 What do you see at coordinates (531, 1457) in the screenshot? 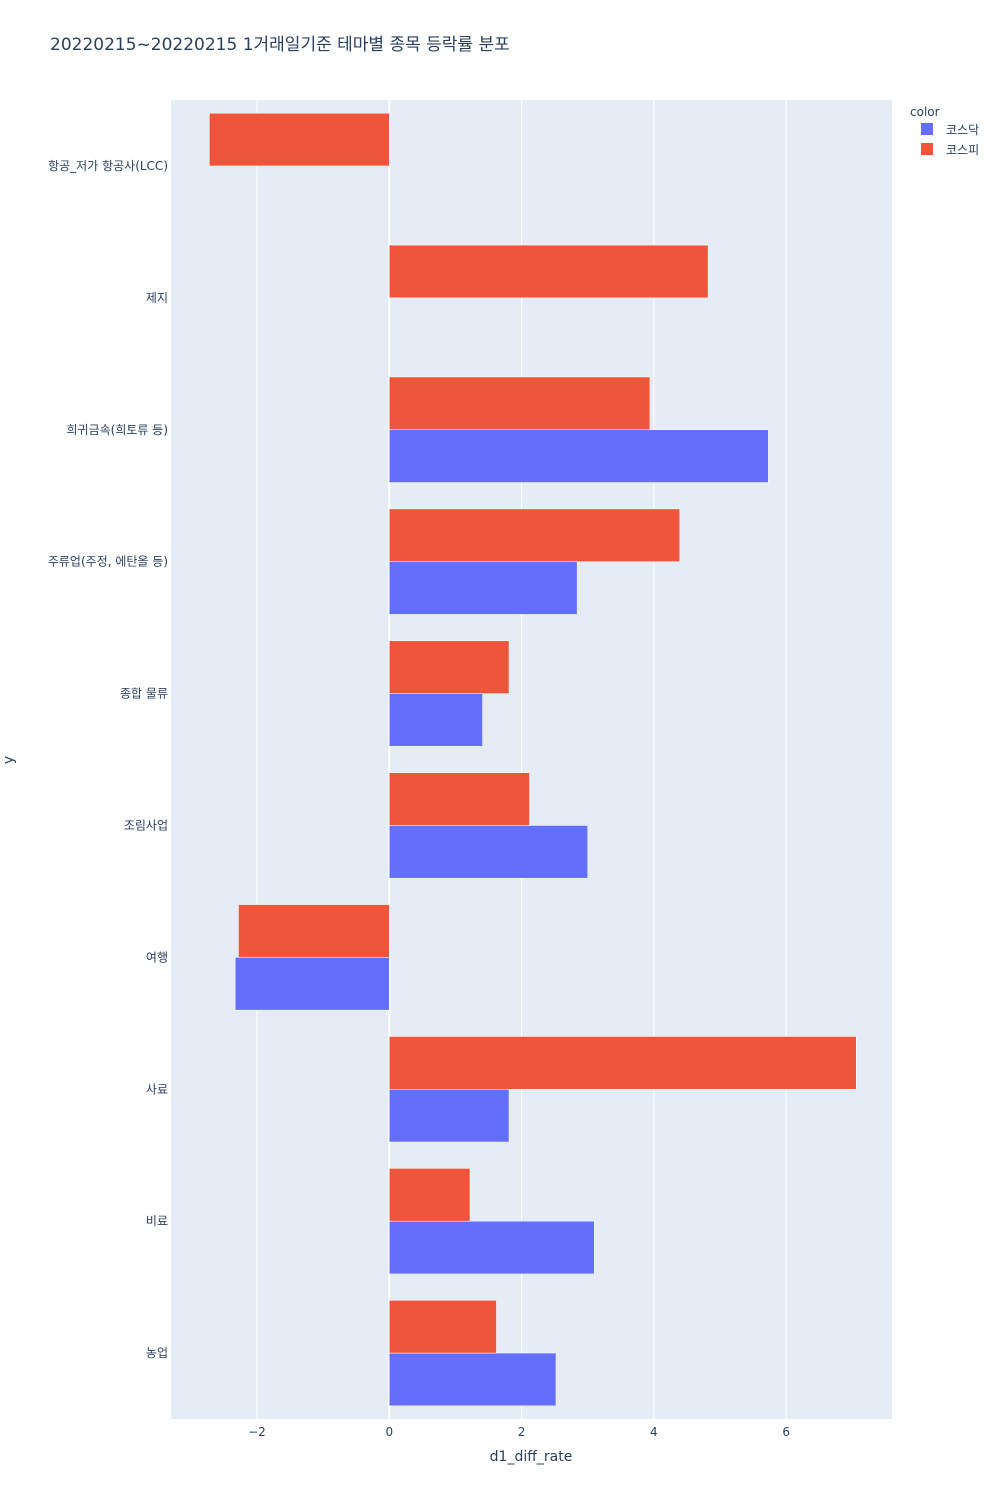
I see `x-axis-title: d1_diff_rate` at bounding box center [531, 1457].